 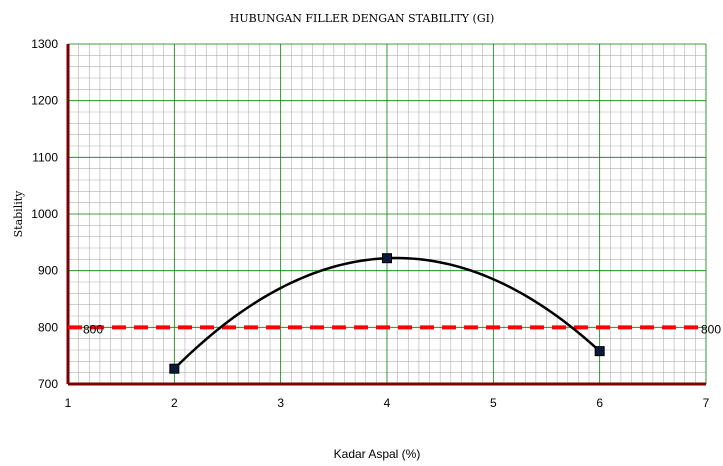 I want to click on x-tick-labels: 1 2 3 4 5 6 7, so click(x=387, y=403).